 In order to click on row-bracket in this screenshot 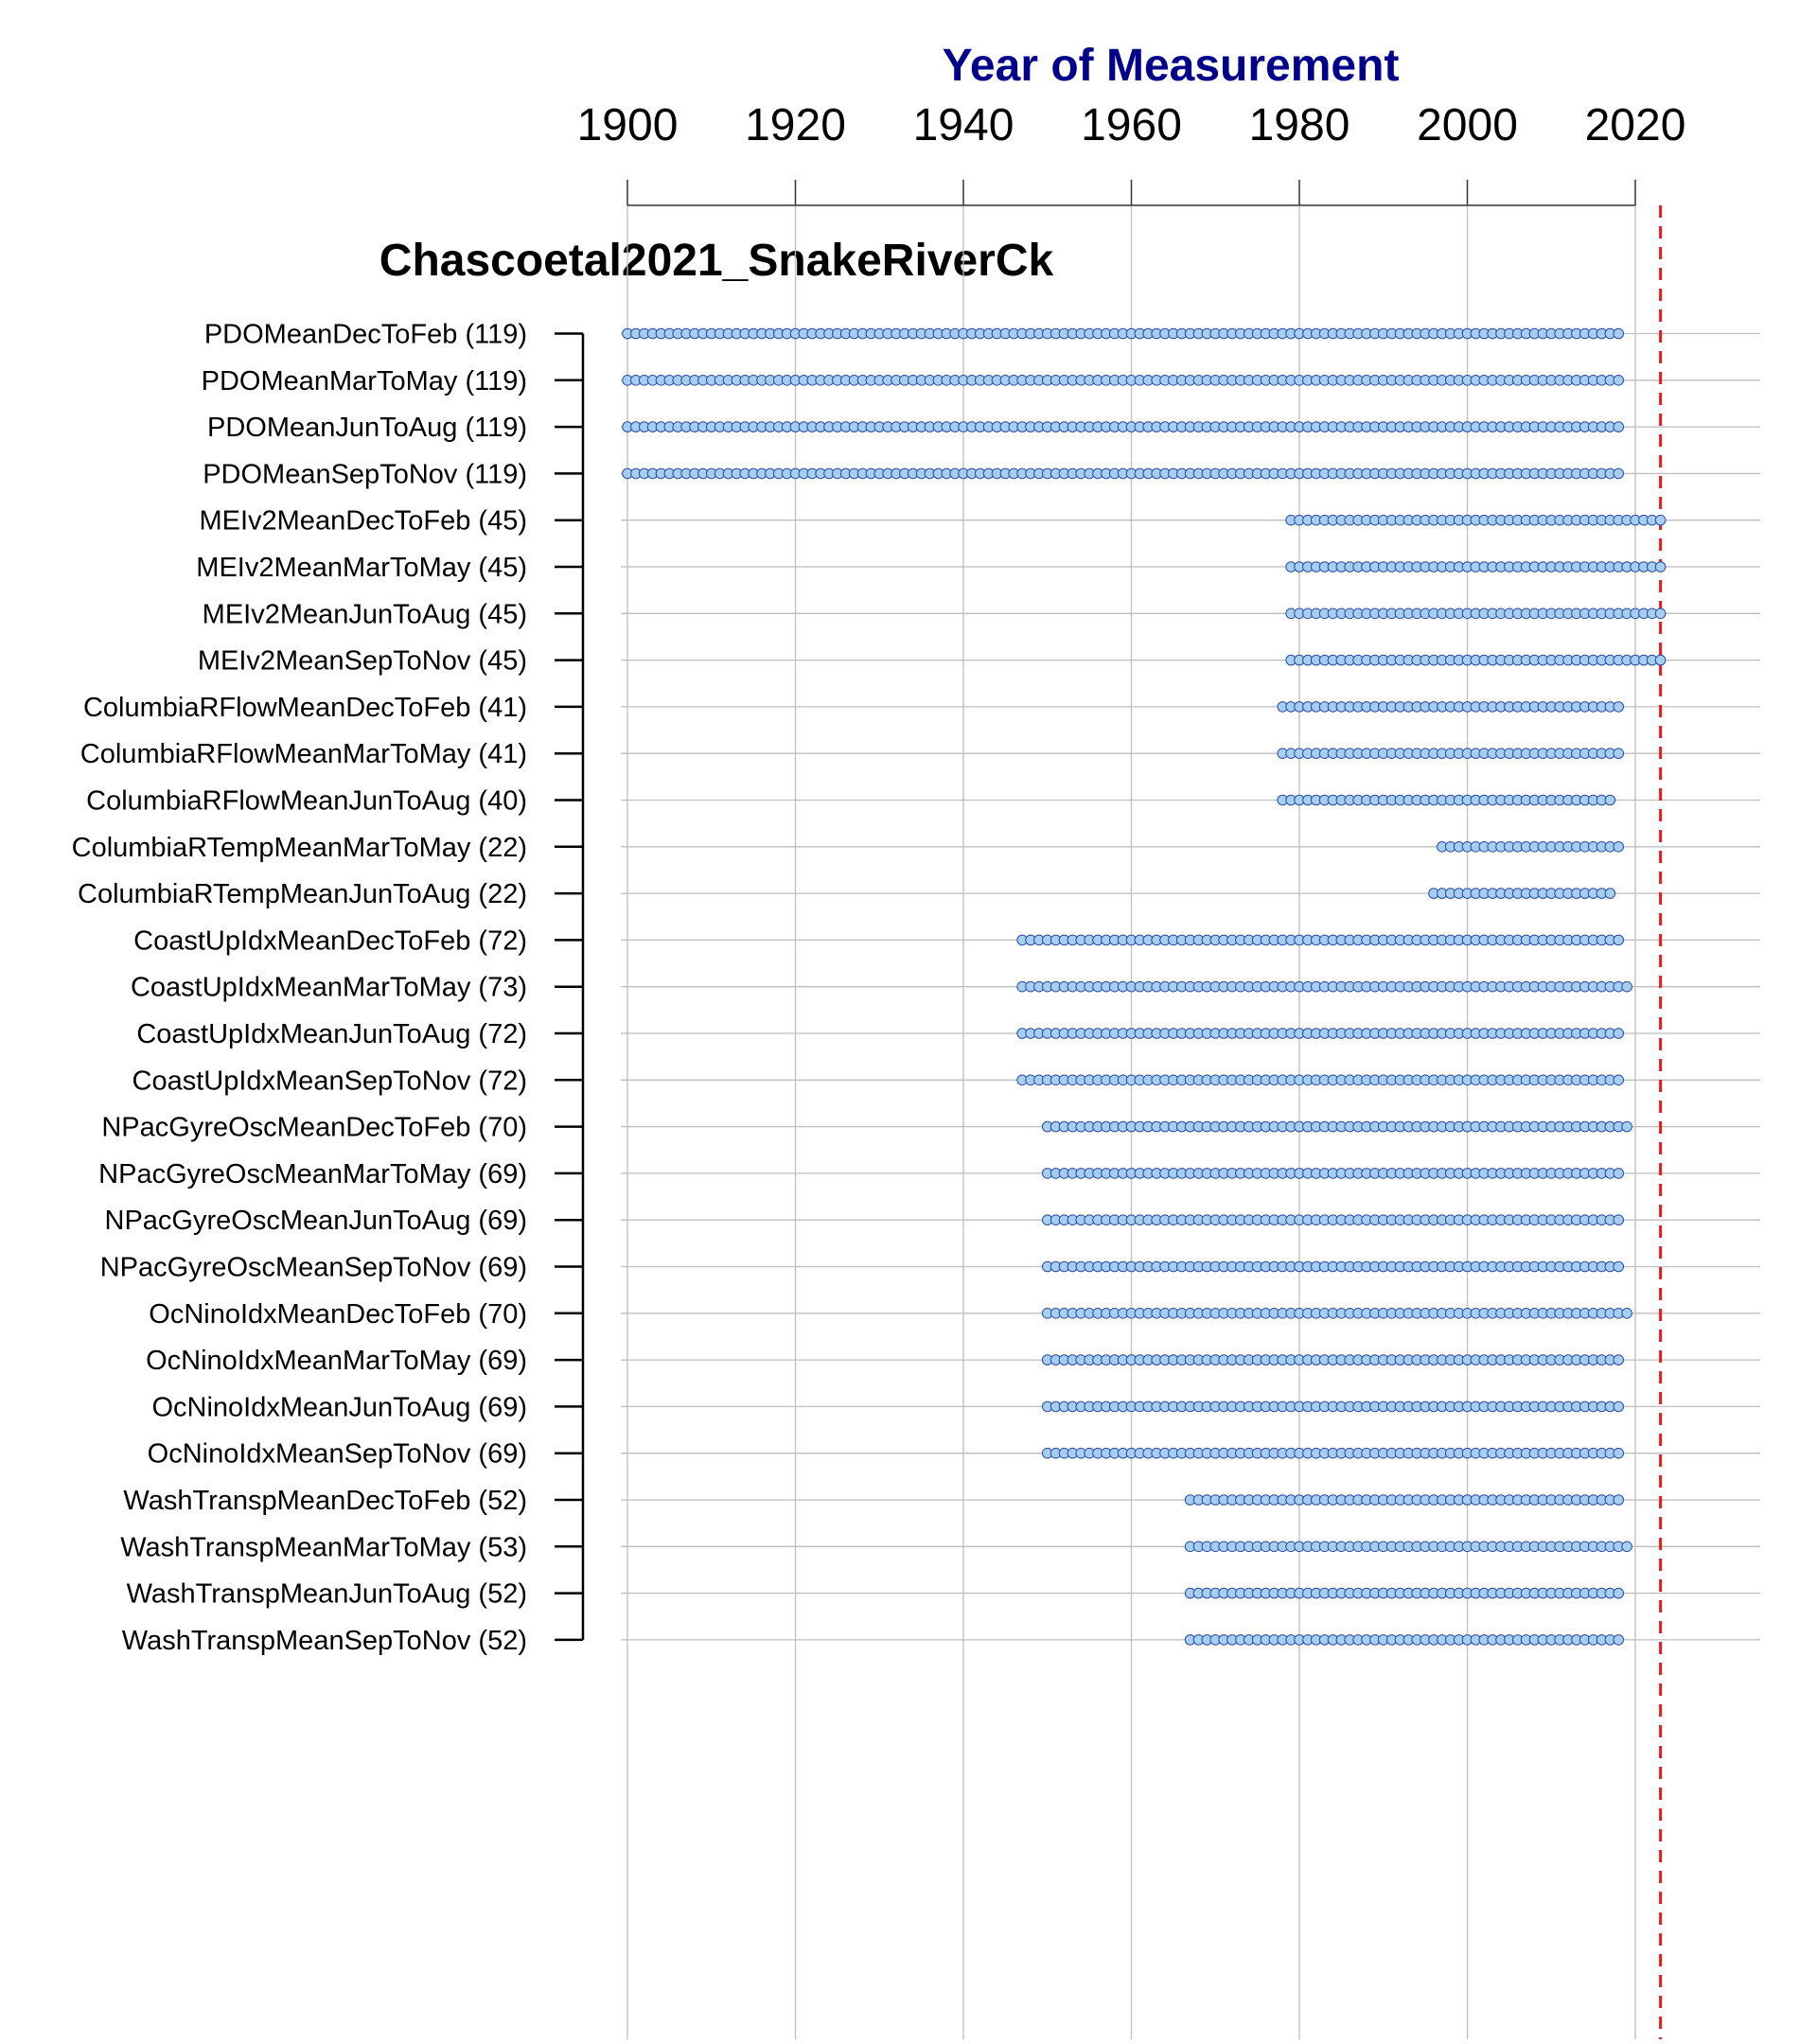, I will do `click(570, 987)`.